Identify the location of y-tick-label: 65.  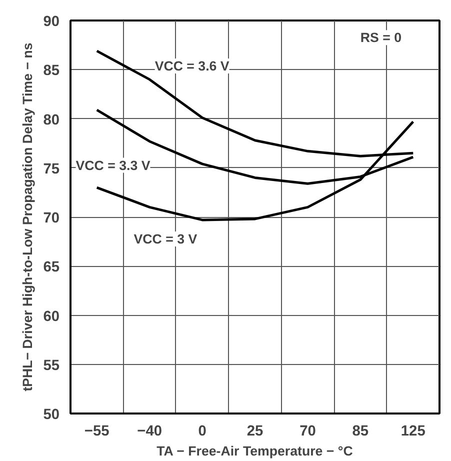
(51, 268).